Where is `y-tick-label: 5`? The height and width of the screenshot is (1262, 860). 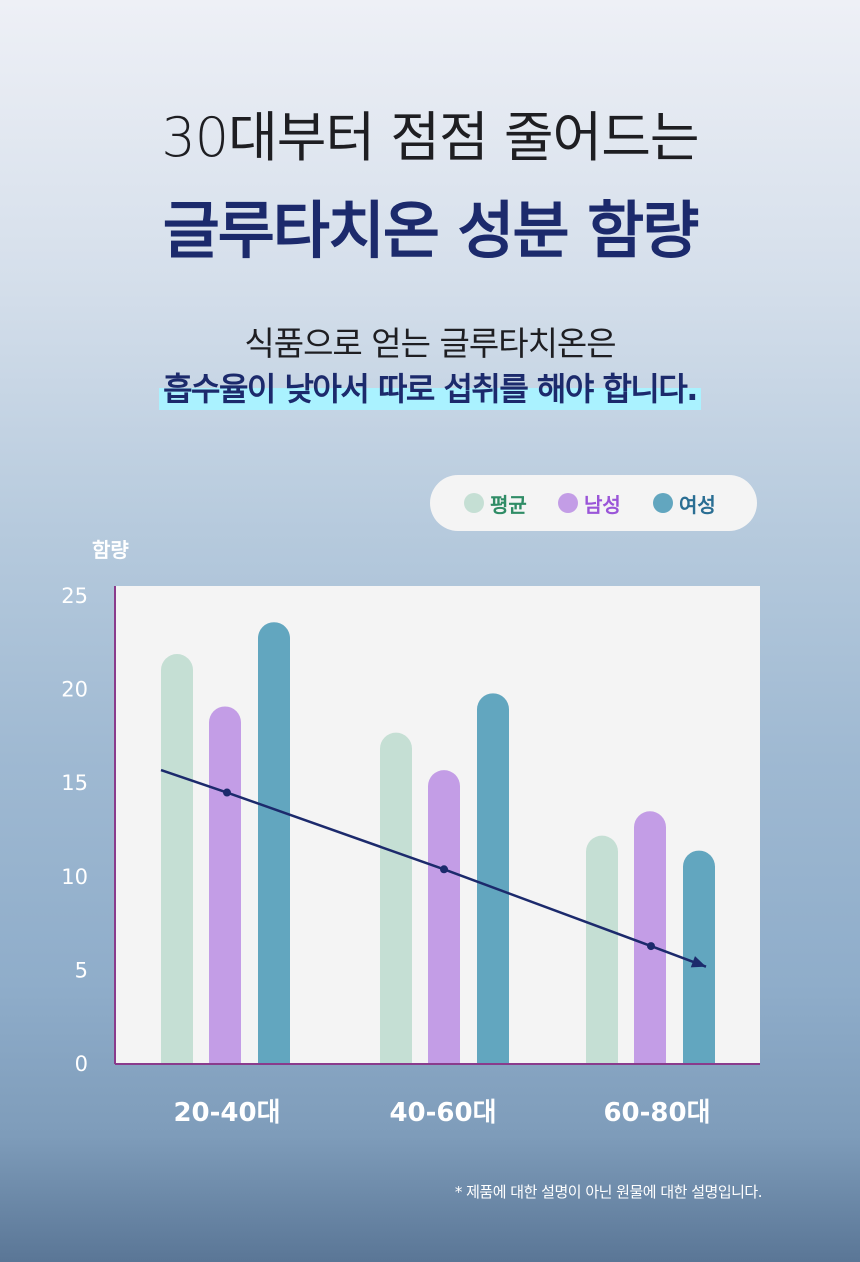 y-tick-label: 5 is located at coordinates (81, 970).